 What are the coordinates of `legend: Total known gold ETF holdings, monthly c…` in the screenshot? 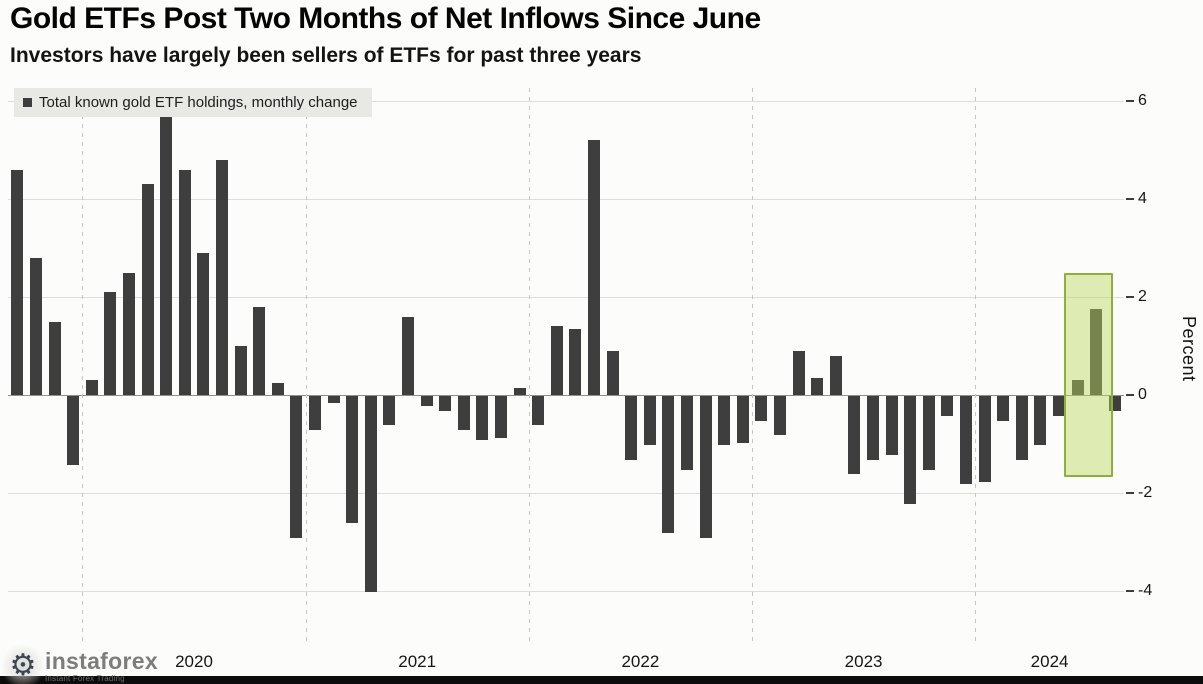 It's located at (193, 102).